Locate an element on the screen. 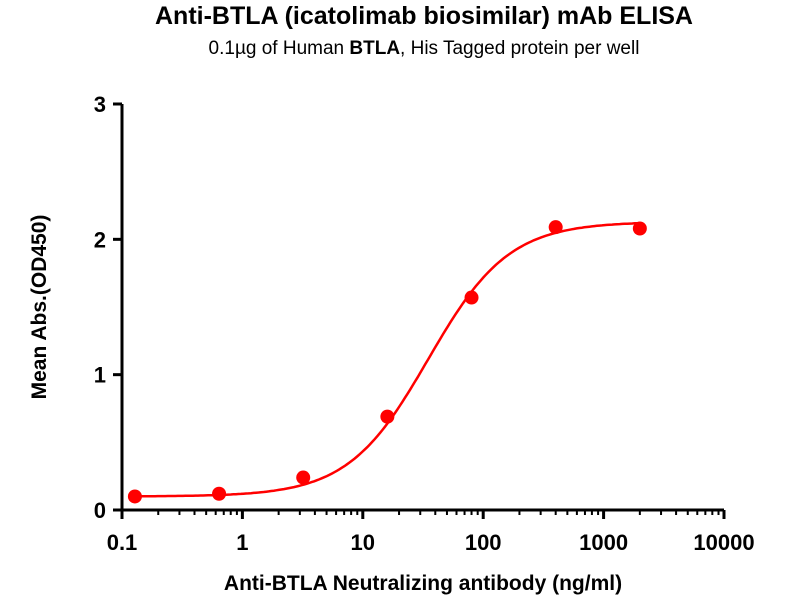  subtitle-part-2: BTLA is located at coordinates (375, 48).